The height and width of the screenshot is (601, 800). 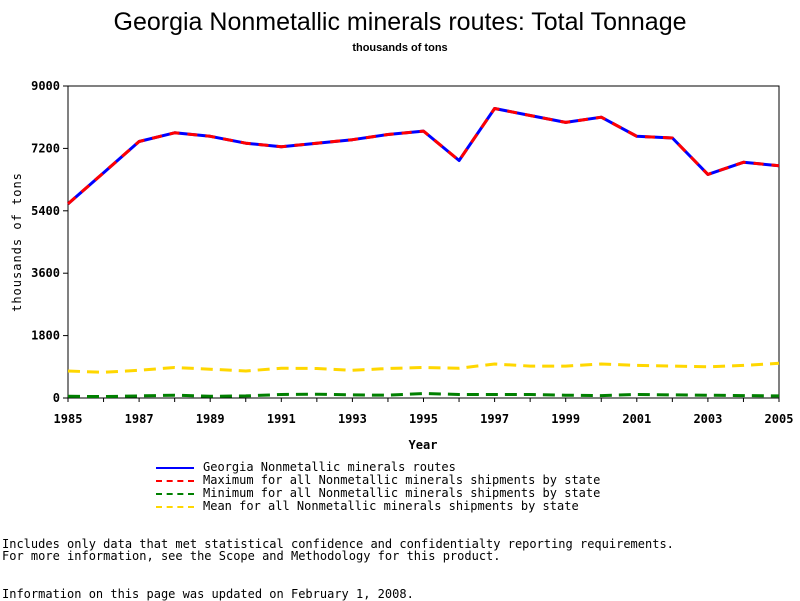 I want to click on legend-item-georgia: Georgia Nonmetallic minerals routes, so click(x=378, y=467).